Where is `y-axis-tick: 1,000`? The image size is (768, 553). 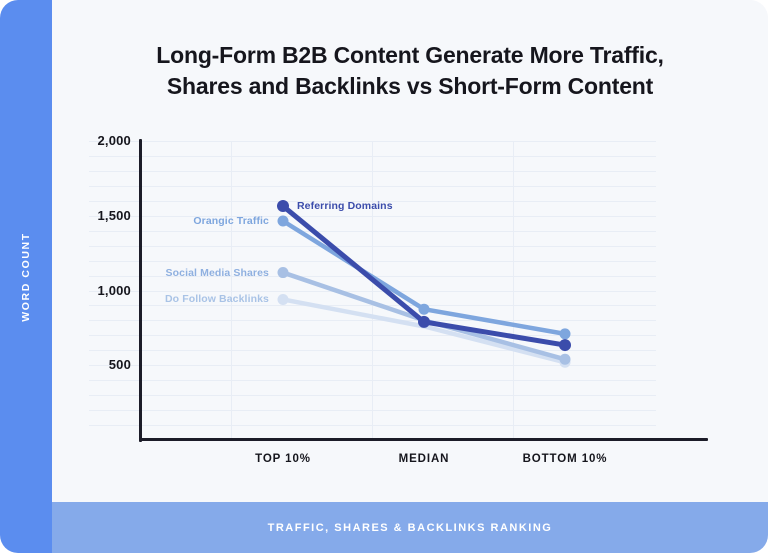 y-axis-tick: 1,000 is located at coordinates (114, 290).